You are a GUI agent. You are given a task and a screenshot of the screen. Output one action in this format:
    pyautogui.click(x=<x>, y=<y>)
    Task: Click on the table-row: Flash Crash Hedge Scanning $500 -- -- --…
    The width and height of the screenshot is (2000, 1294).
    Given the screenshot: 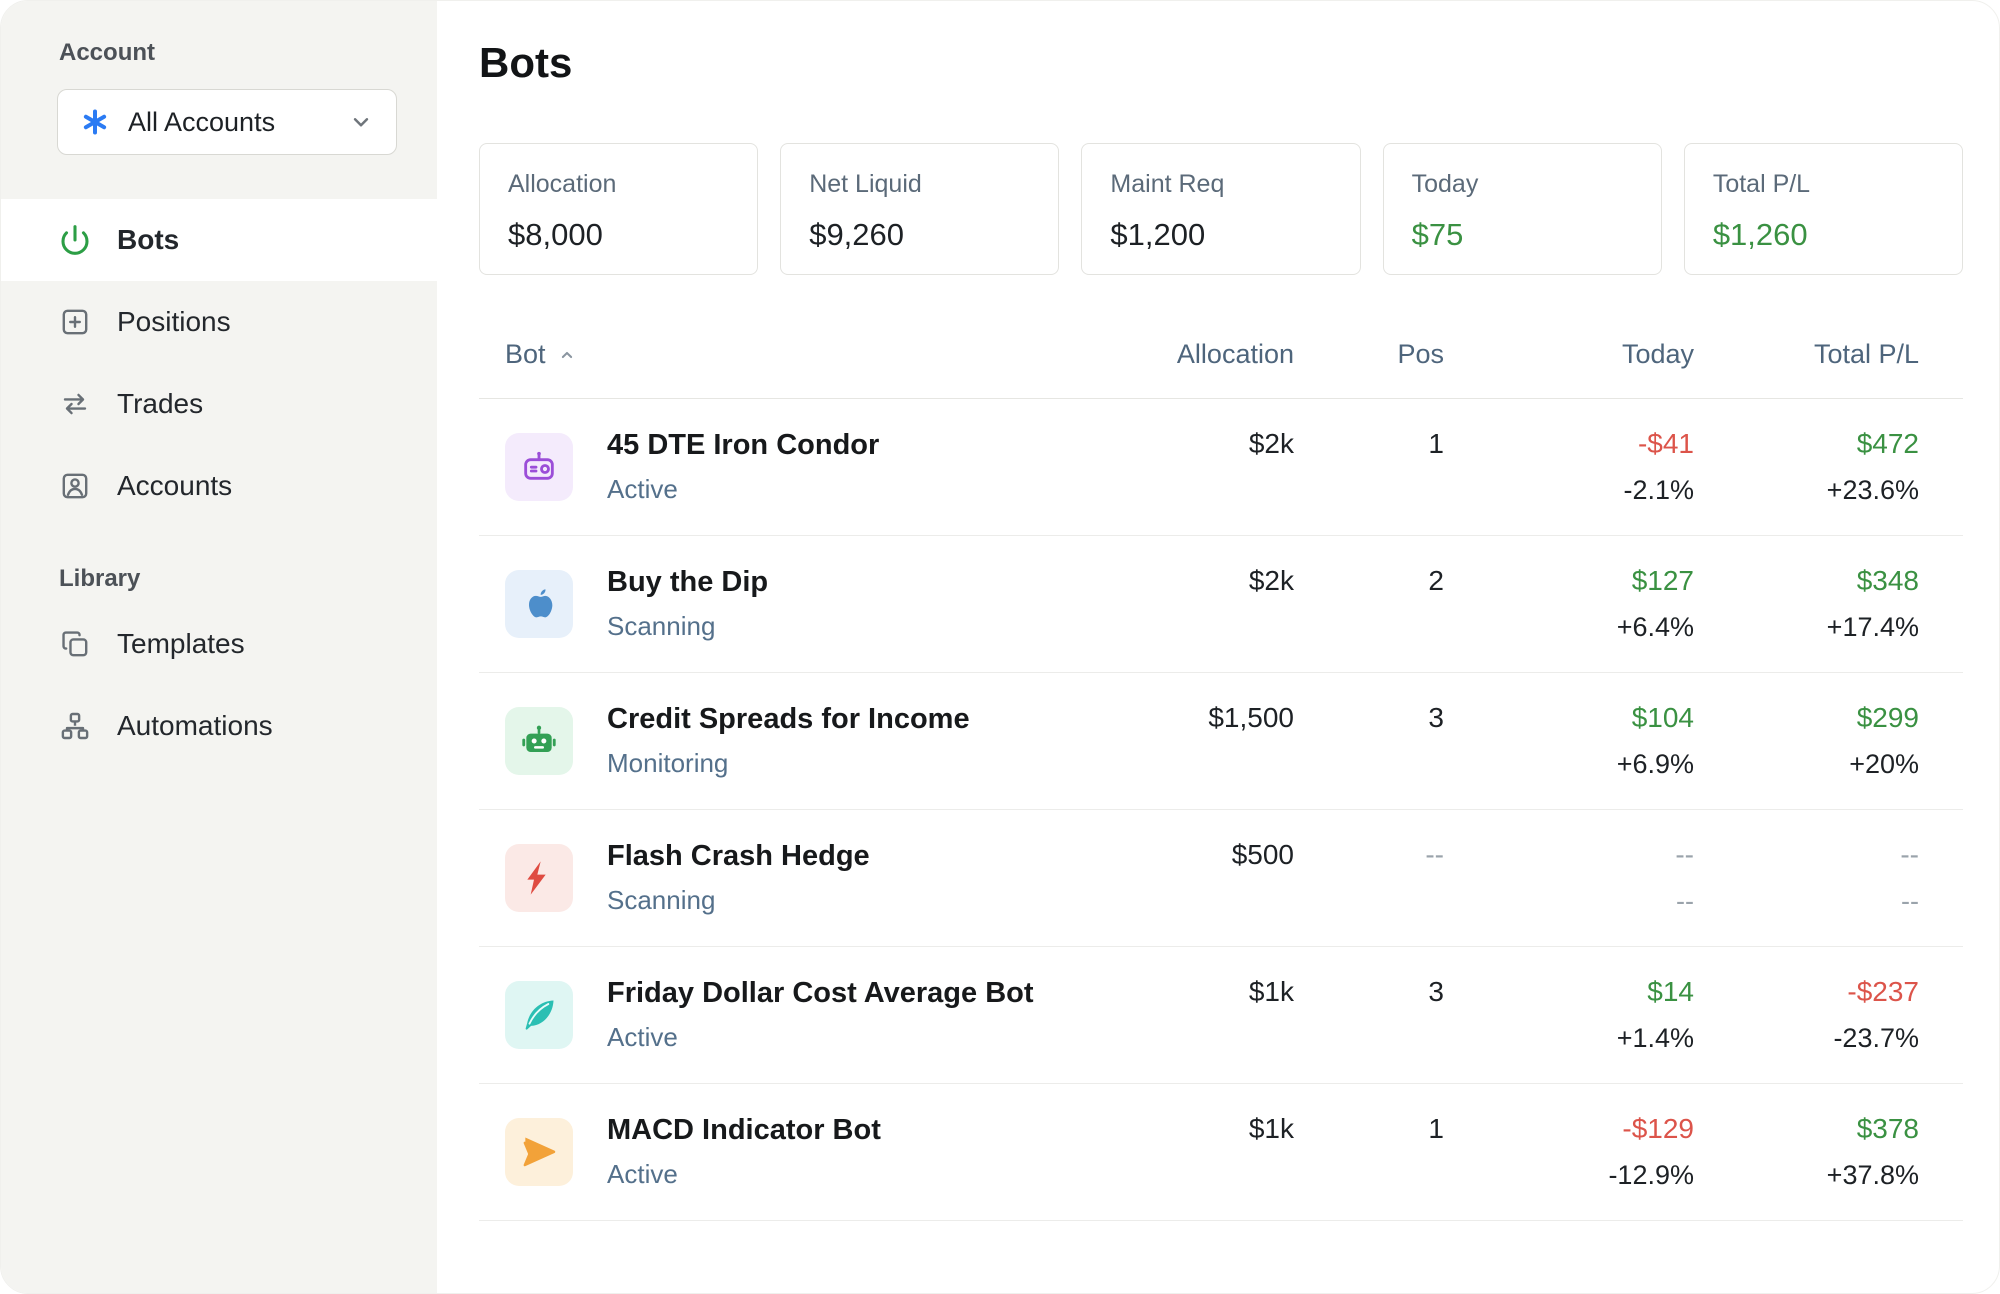 What is the action you would take?
    pyautogui.click(x=1221, y=878)
    